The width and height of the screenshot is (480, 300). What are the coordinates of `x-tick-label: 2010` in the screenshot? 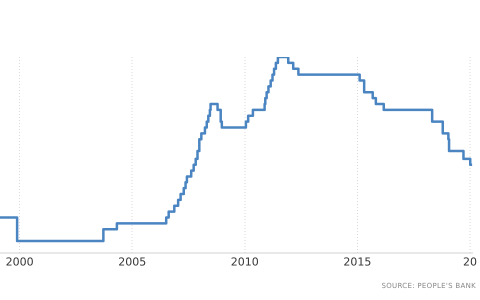 It's located at (244, 261).